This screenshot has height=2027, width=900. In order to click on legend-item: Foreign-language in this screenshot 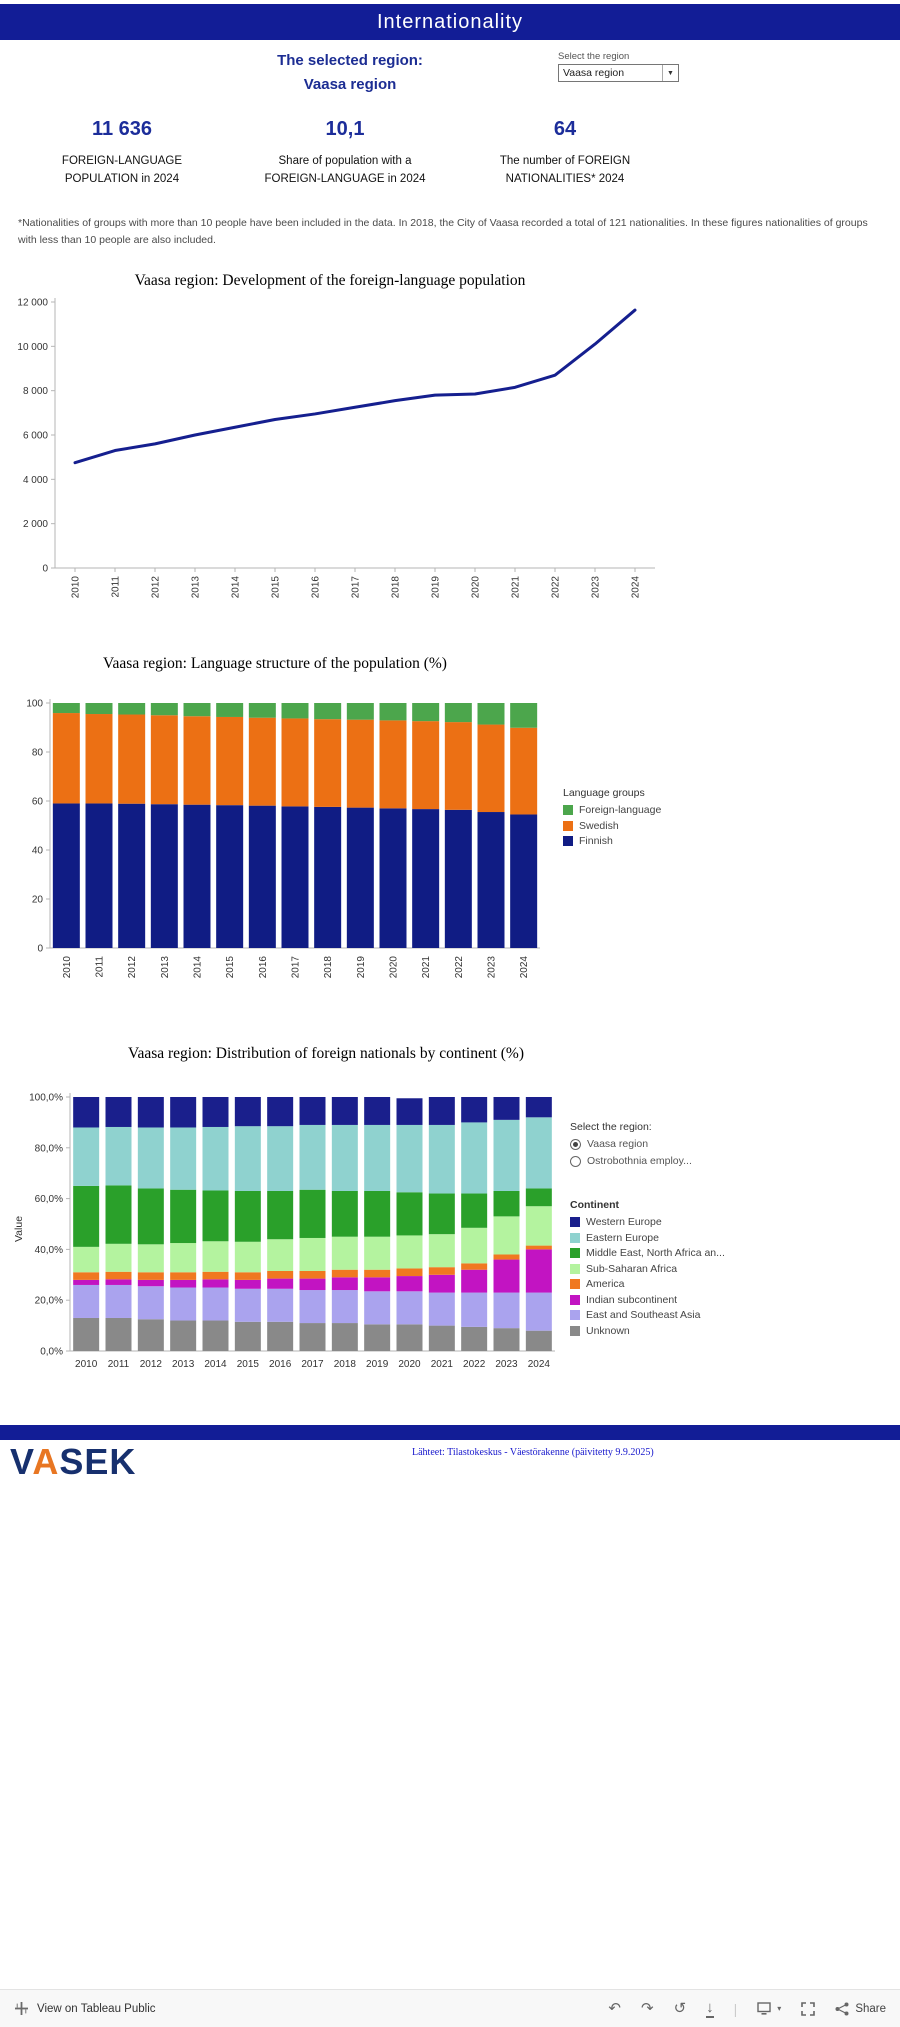, I will do `click(612, 810)`.